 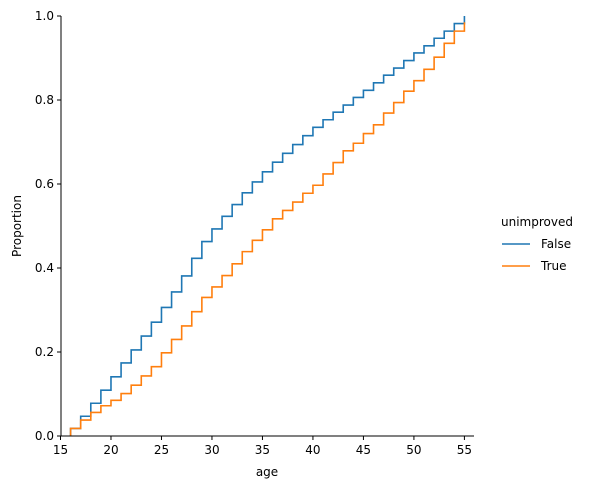 I want to click on y-tick-label: 0.2, so click(x=44, y=352).